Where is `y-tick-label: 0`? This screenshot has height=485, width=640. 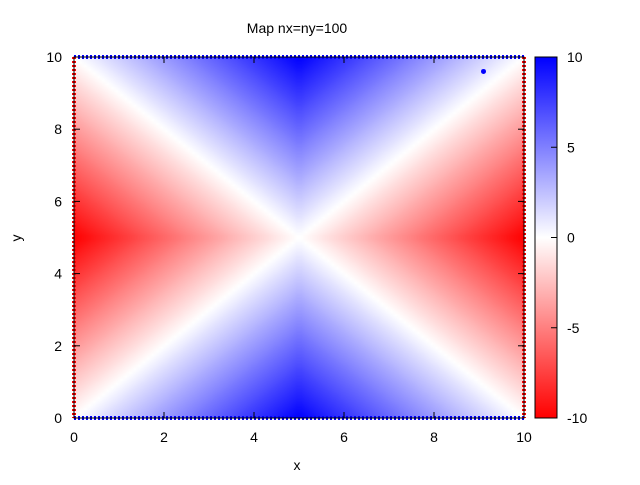
y-tick-label: 0 is located at coordinates (58, 418).